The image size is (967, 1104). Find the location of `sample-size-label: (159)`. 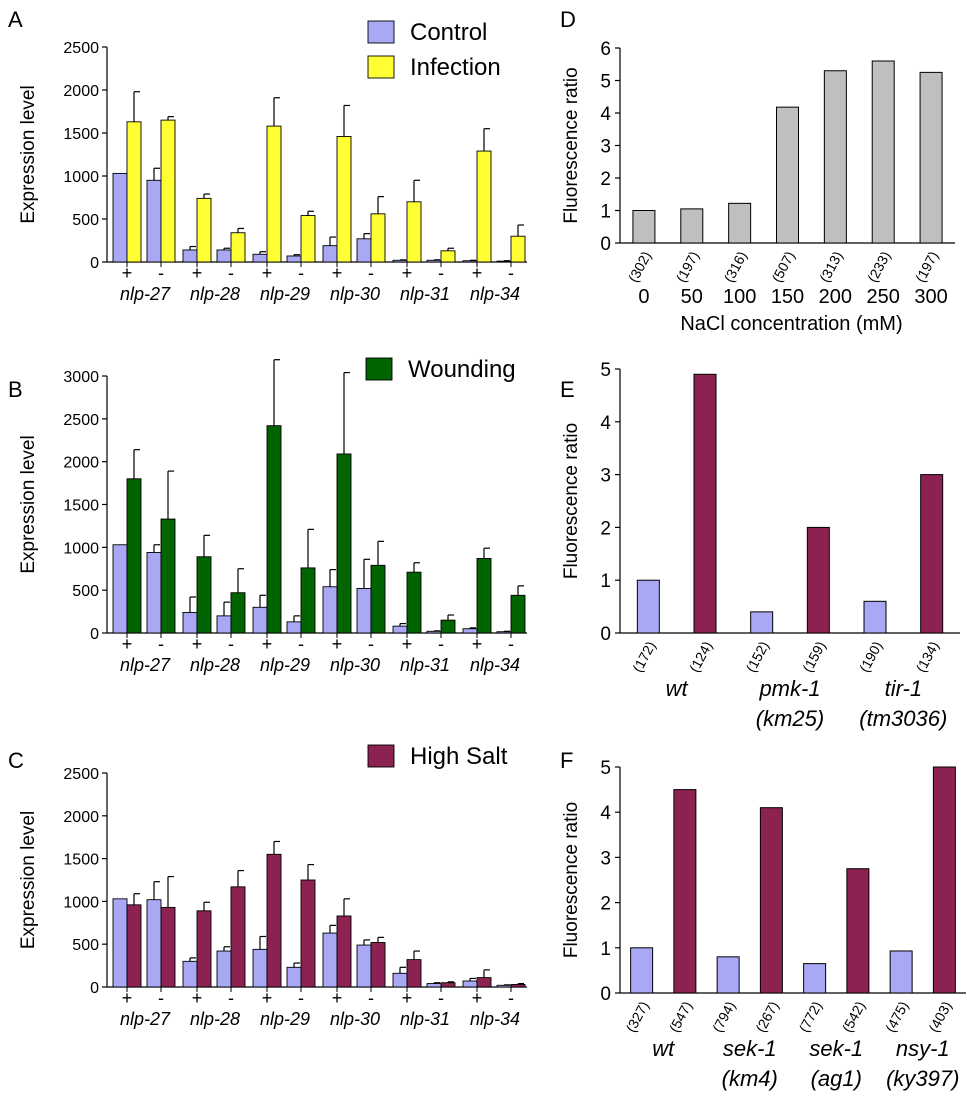

sample-size-label: (159) is located at coordinates (813, 656).